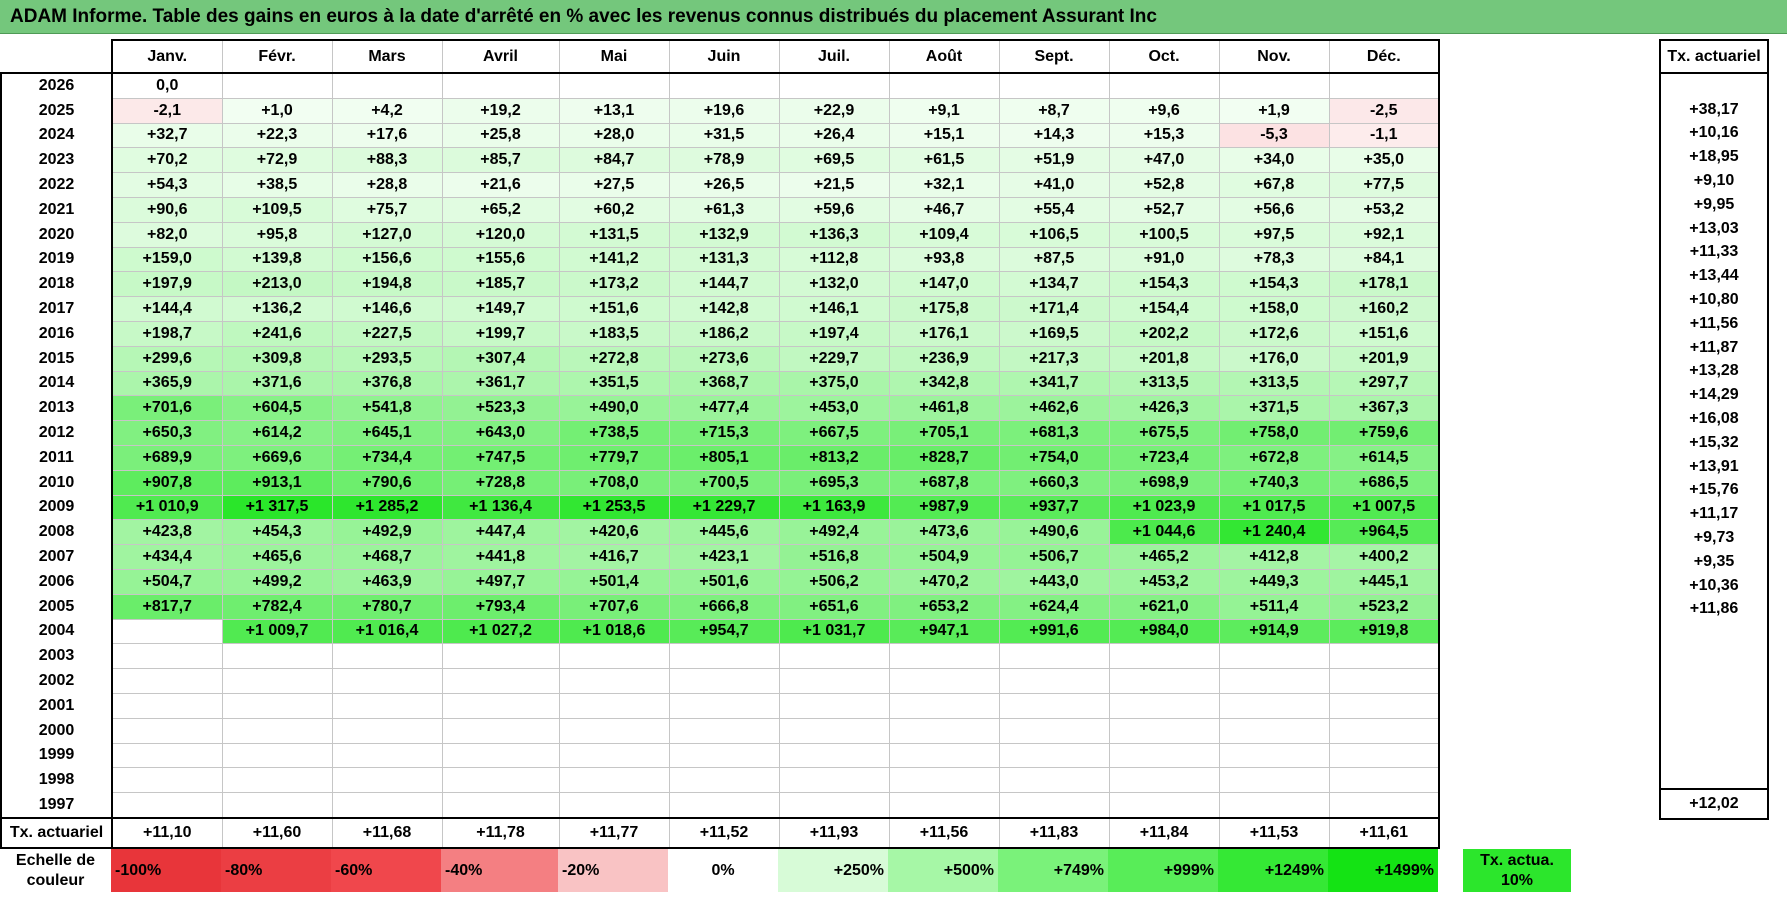  I want to click on gain-cell: +907,8, so click(167, 482).